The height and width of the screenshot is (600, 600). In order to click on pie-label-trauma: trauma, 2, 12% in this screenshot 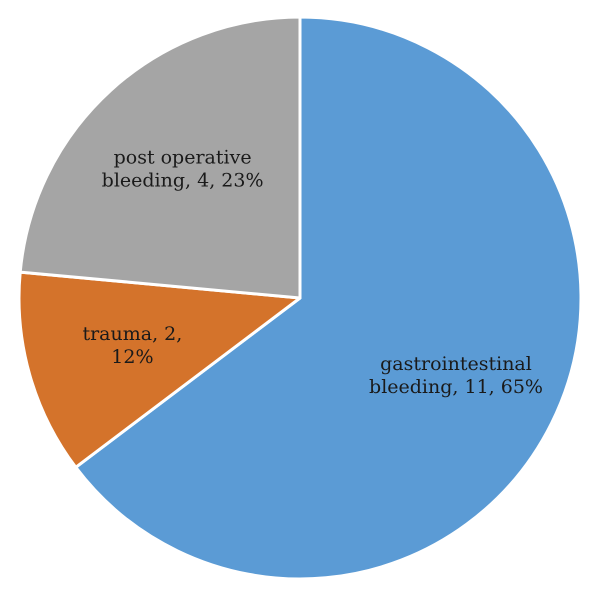, I will do `click(132, 345)`.